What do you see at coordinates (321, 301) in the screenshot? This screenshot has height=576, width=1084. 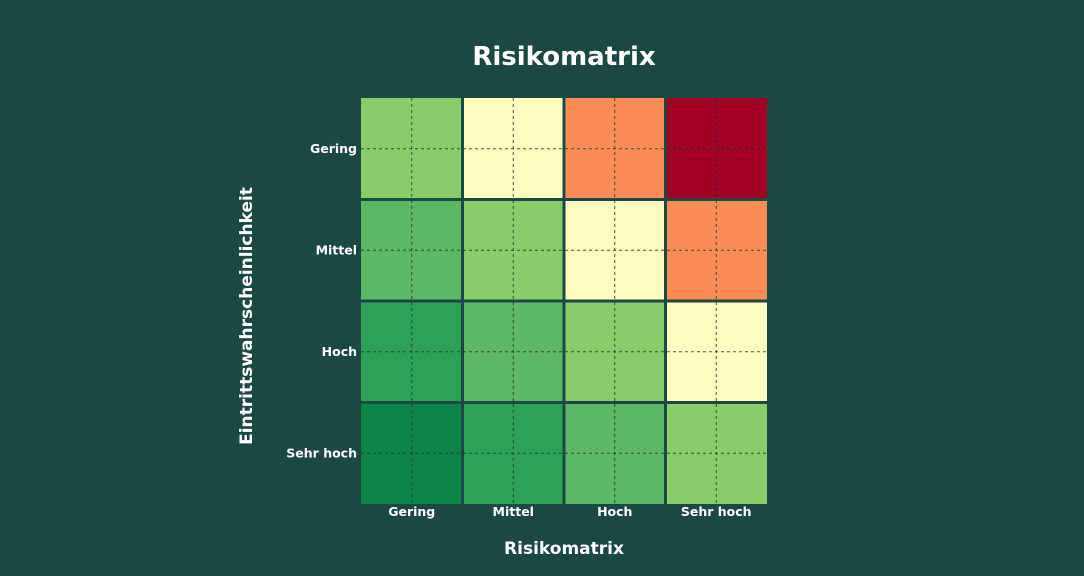 I see `y-axis-ticks: Gering Mittel Hoch Sehr hoch` at bounding box center [321, 301].